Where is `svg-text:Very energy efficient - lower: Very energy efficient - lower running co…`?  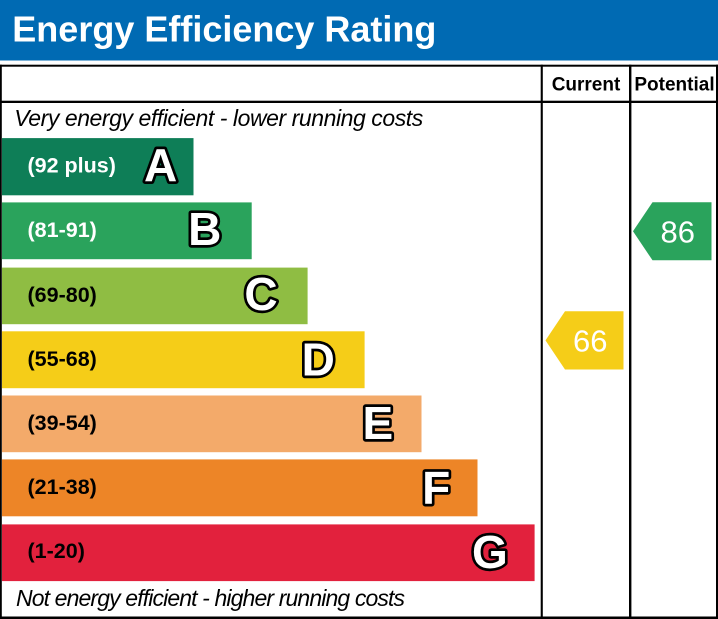 svg-text:Very energy efficient - lower: Very energy efficient - lower running co… is located at coordinates (219, 118).